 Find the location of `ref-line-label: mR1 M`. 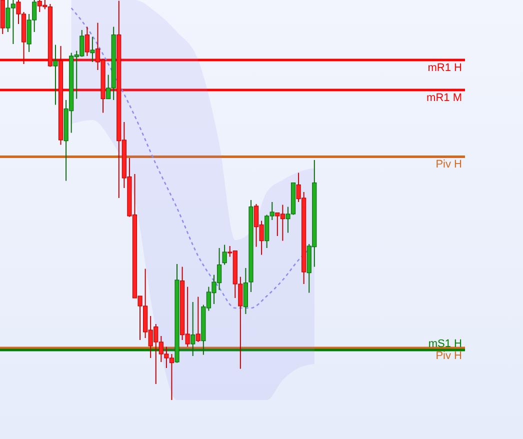

ref-line-label: mR1 M is located at coordinates (444, 98).